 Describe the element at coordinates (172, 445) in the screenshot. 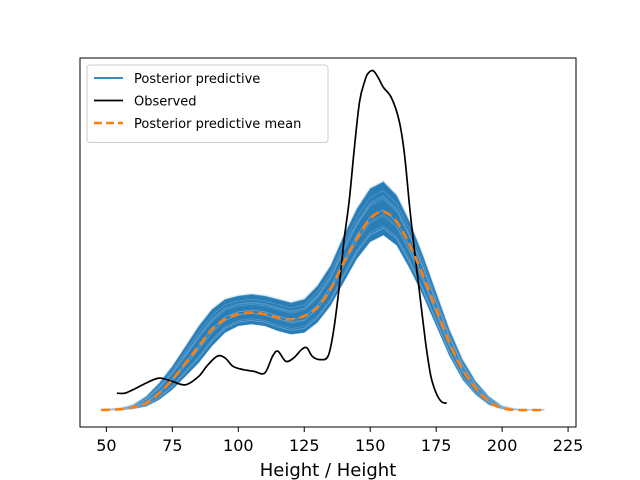

I see `x-tick-label: 75` at that location.